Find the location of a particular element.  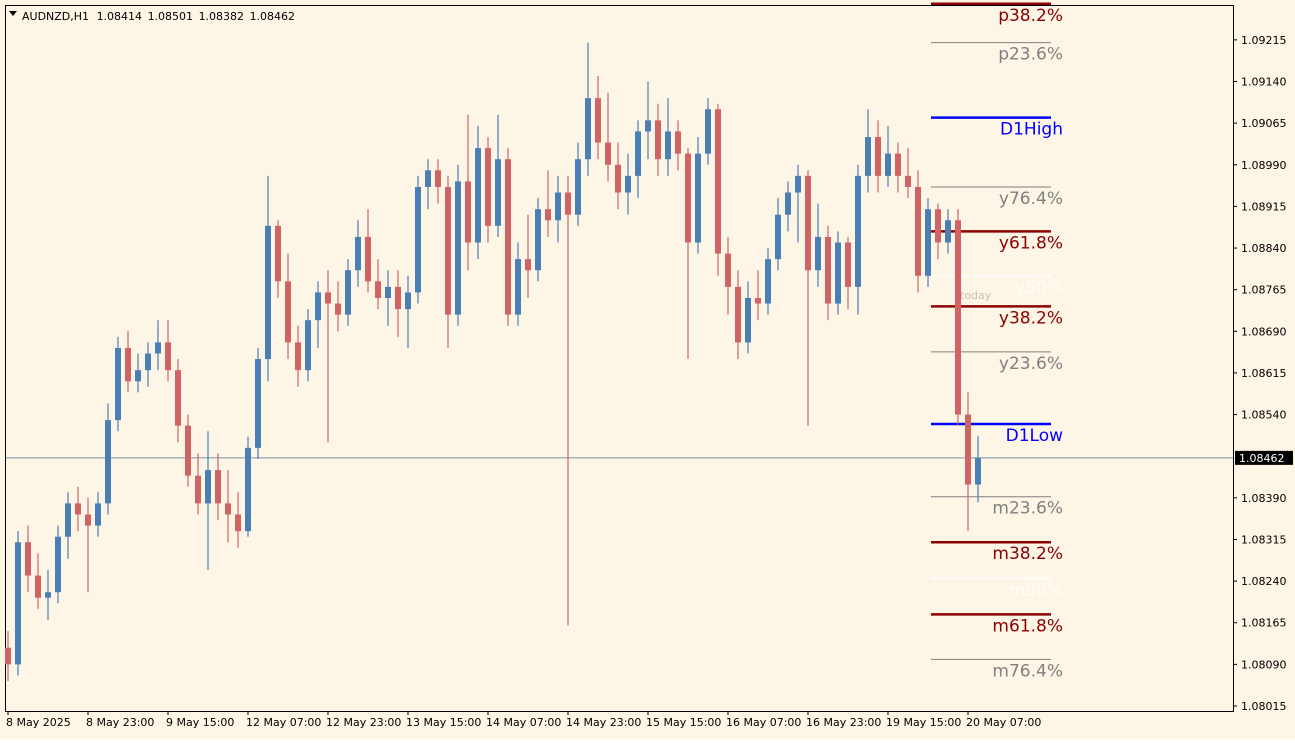

x-tick-label: 13 May 15:00 is located at coordinates (443, 722).